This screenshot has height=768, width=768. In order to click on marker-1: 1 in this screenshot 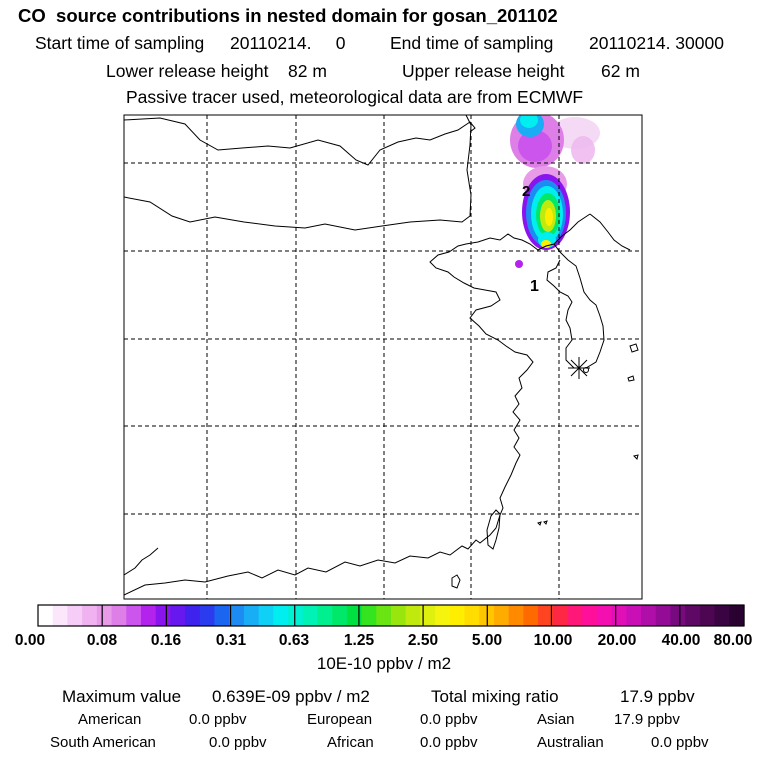, I will do `click(534, 286)`.